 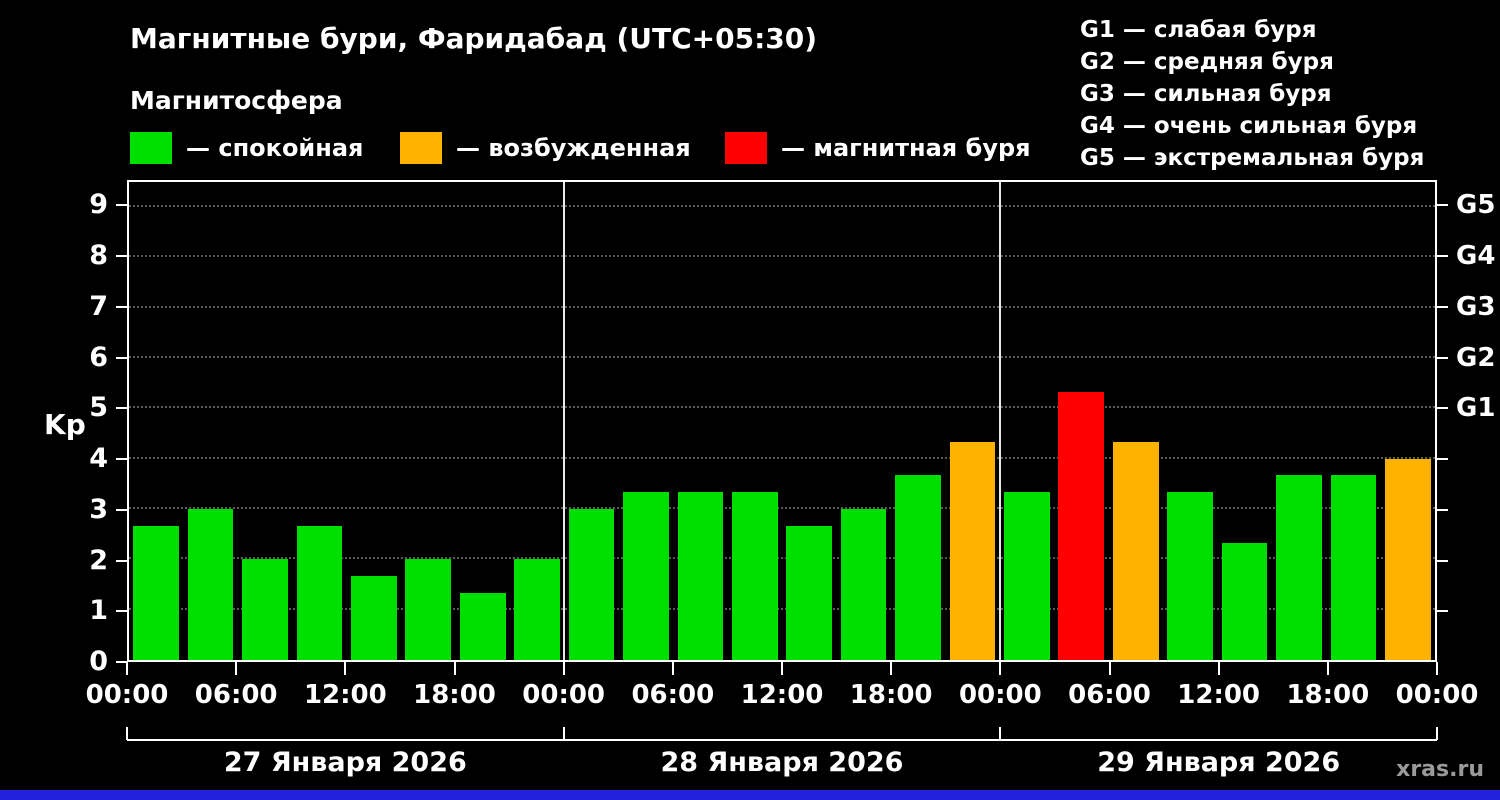 I want to click on legend-label-storm: — магнитная буря, so click(x=906, y=148).